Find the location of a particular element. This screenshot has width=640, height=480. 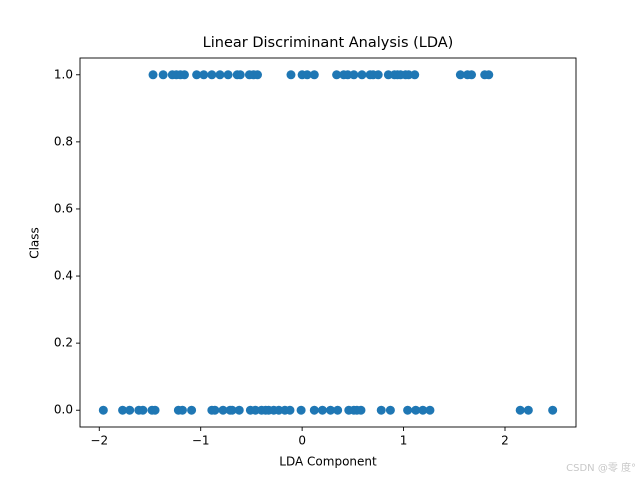

y-tick-label: 1.0 is located at coordinates (63, 74).